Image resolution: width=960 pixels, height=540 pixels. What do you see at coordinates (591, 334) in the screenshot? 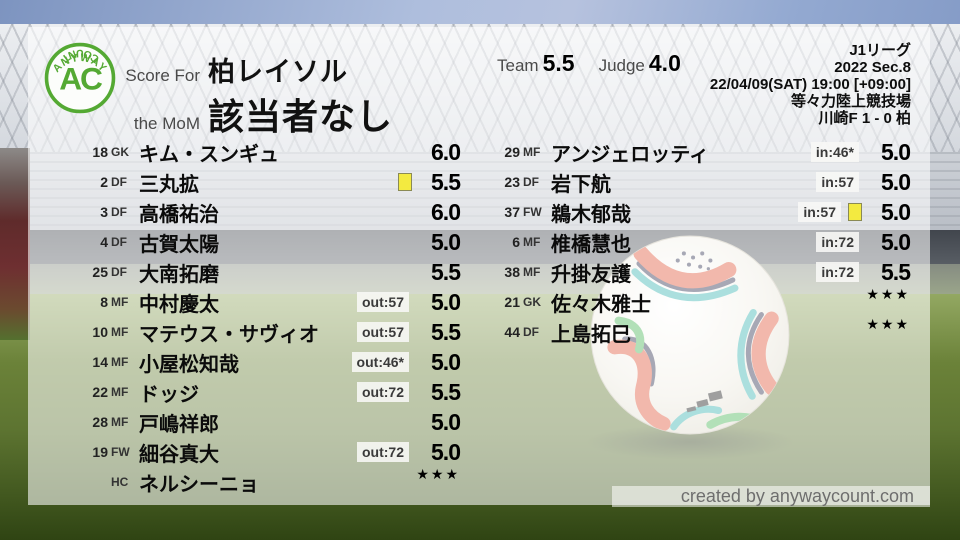
I see `player-name: 上島拓巳` at bounding box center [591, 334].